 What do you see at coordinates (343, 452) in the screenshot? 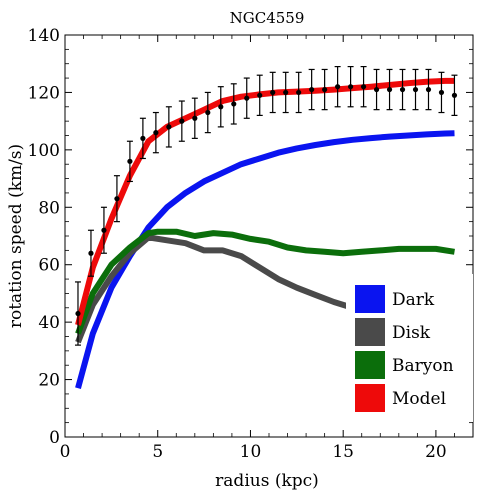
I see `x-tick-label: 15` at bounding box center [343, 452].